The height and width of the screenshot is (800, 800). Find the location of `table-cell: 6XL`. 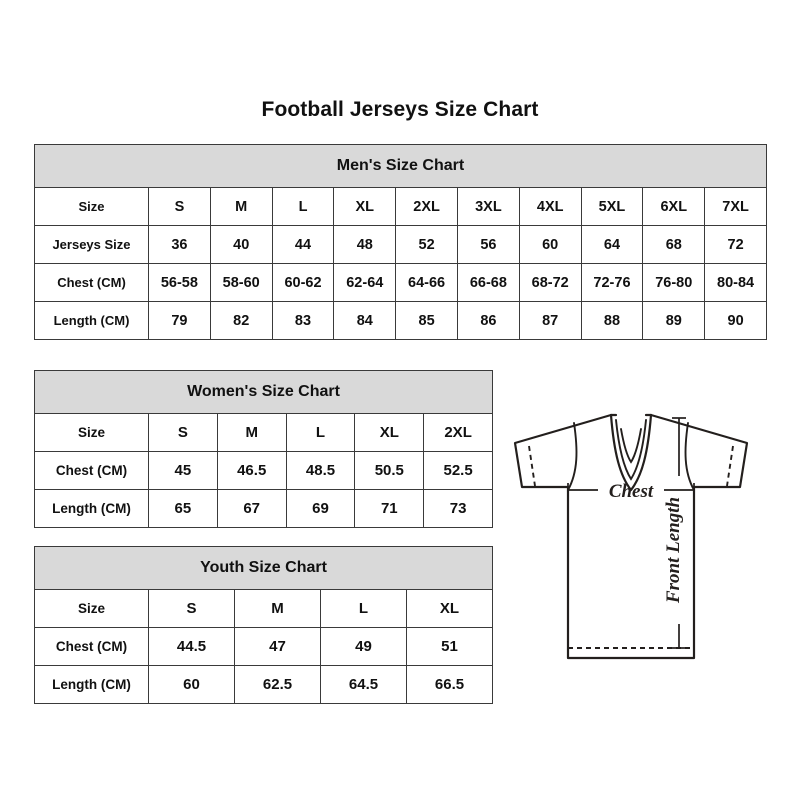

table-cell: 6XL is located at coordinates (674, 206).